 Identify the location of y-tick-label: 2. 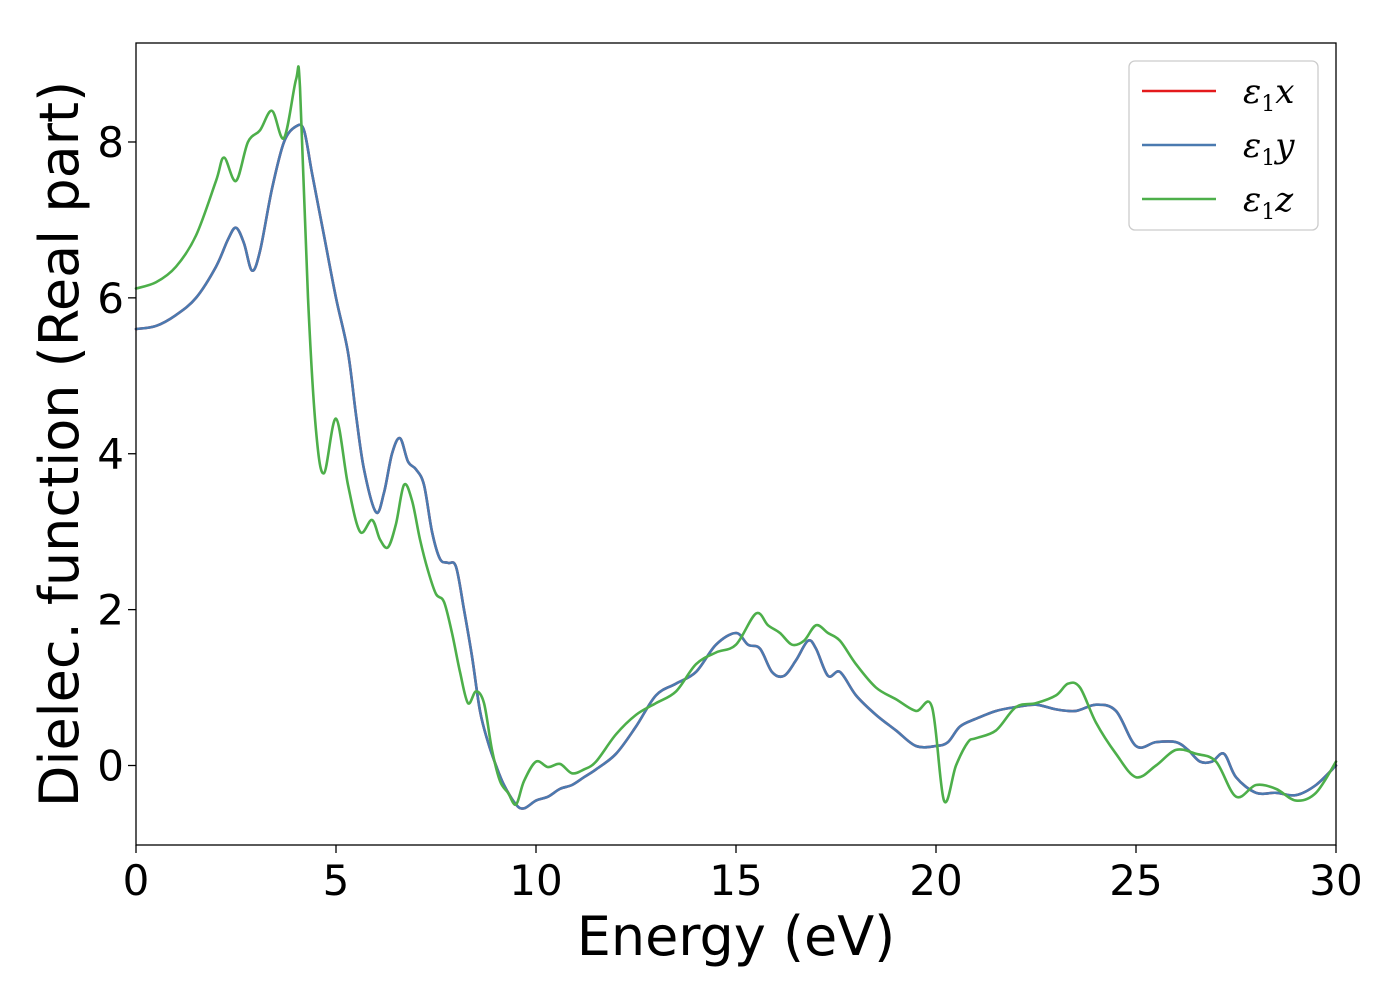
(110, 610).